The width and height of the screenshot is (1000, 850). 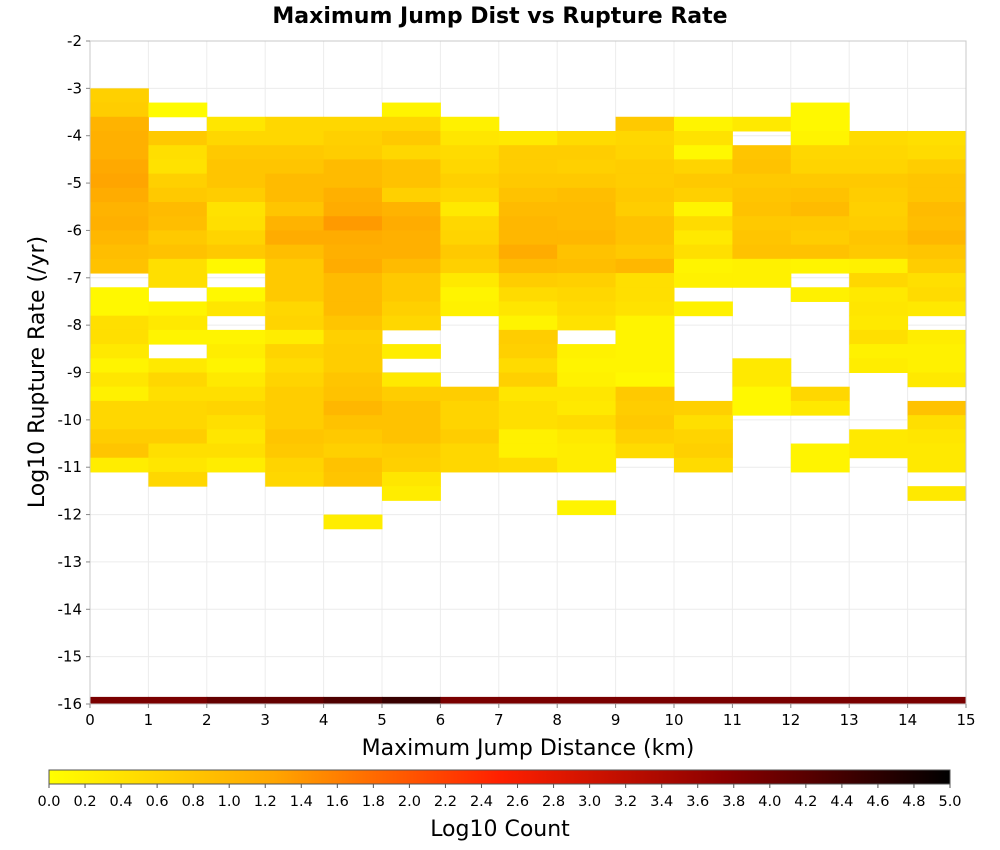 I want to click on colorbar-tick-label: 1.4, so click(x=301, y=802).